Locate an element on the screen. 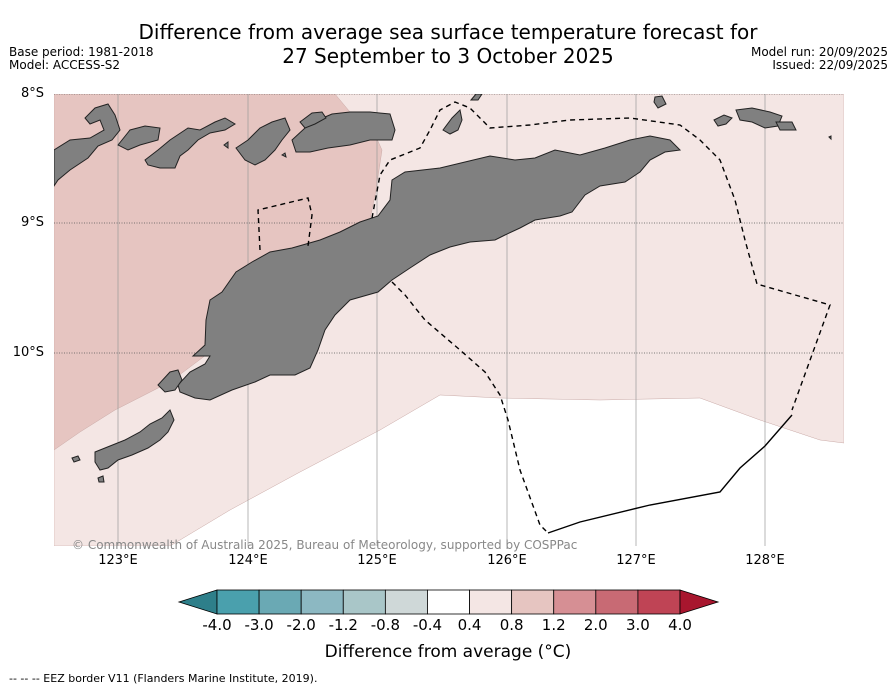 The width and height of the screenshot is (896, 690). rote-island is located at coordinates (134, 440).